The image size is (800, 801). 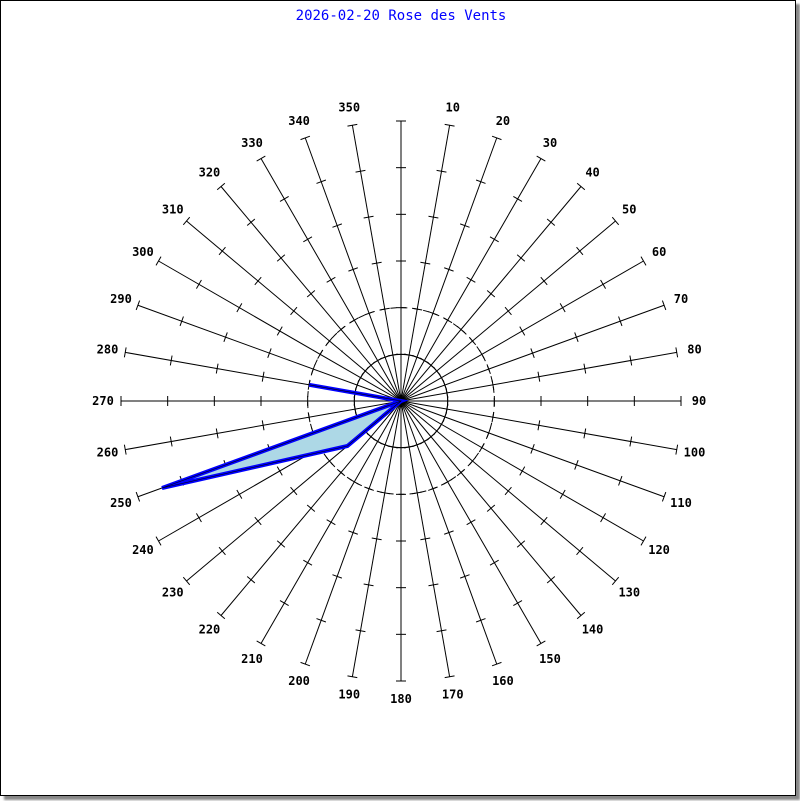 I want to click on direction-label-80: 80, so click(x=694, y=349).